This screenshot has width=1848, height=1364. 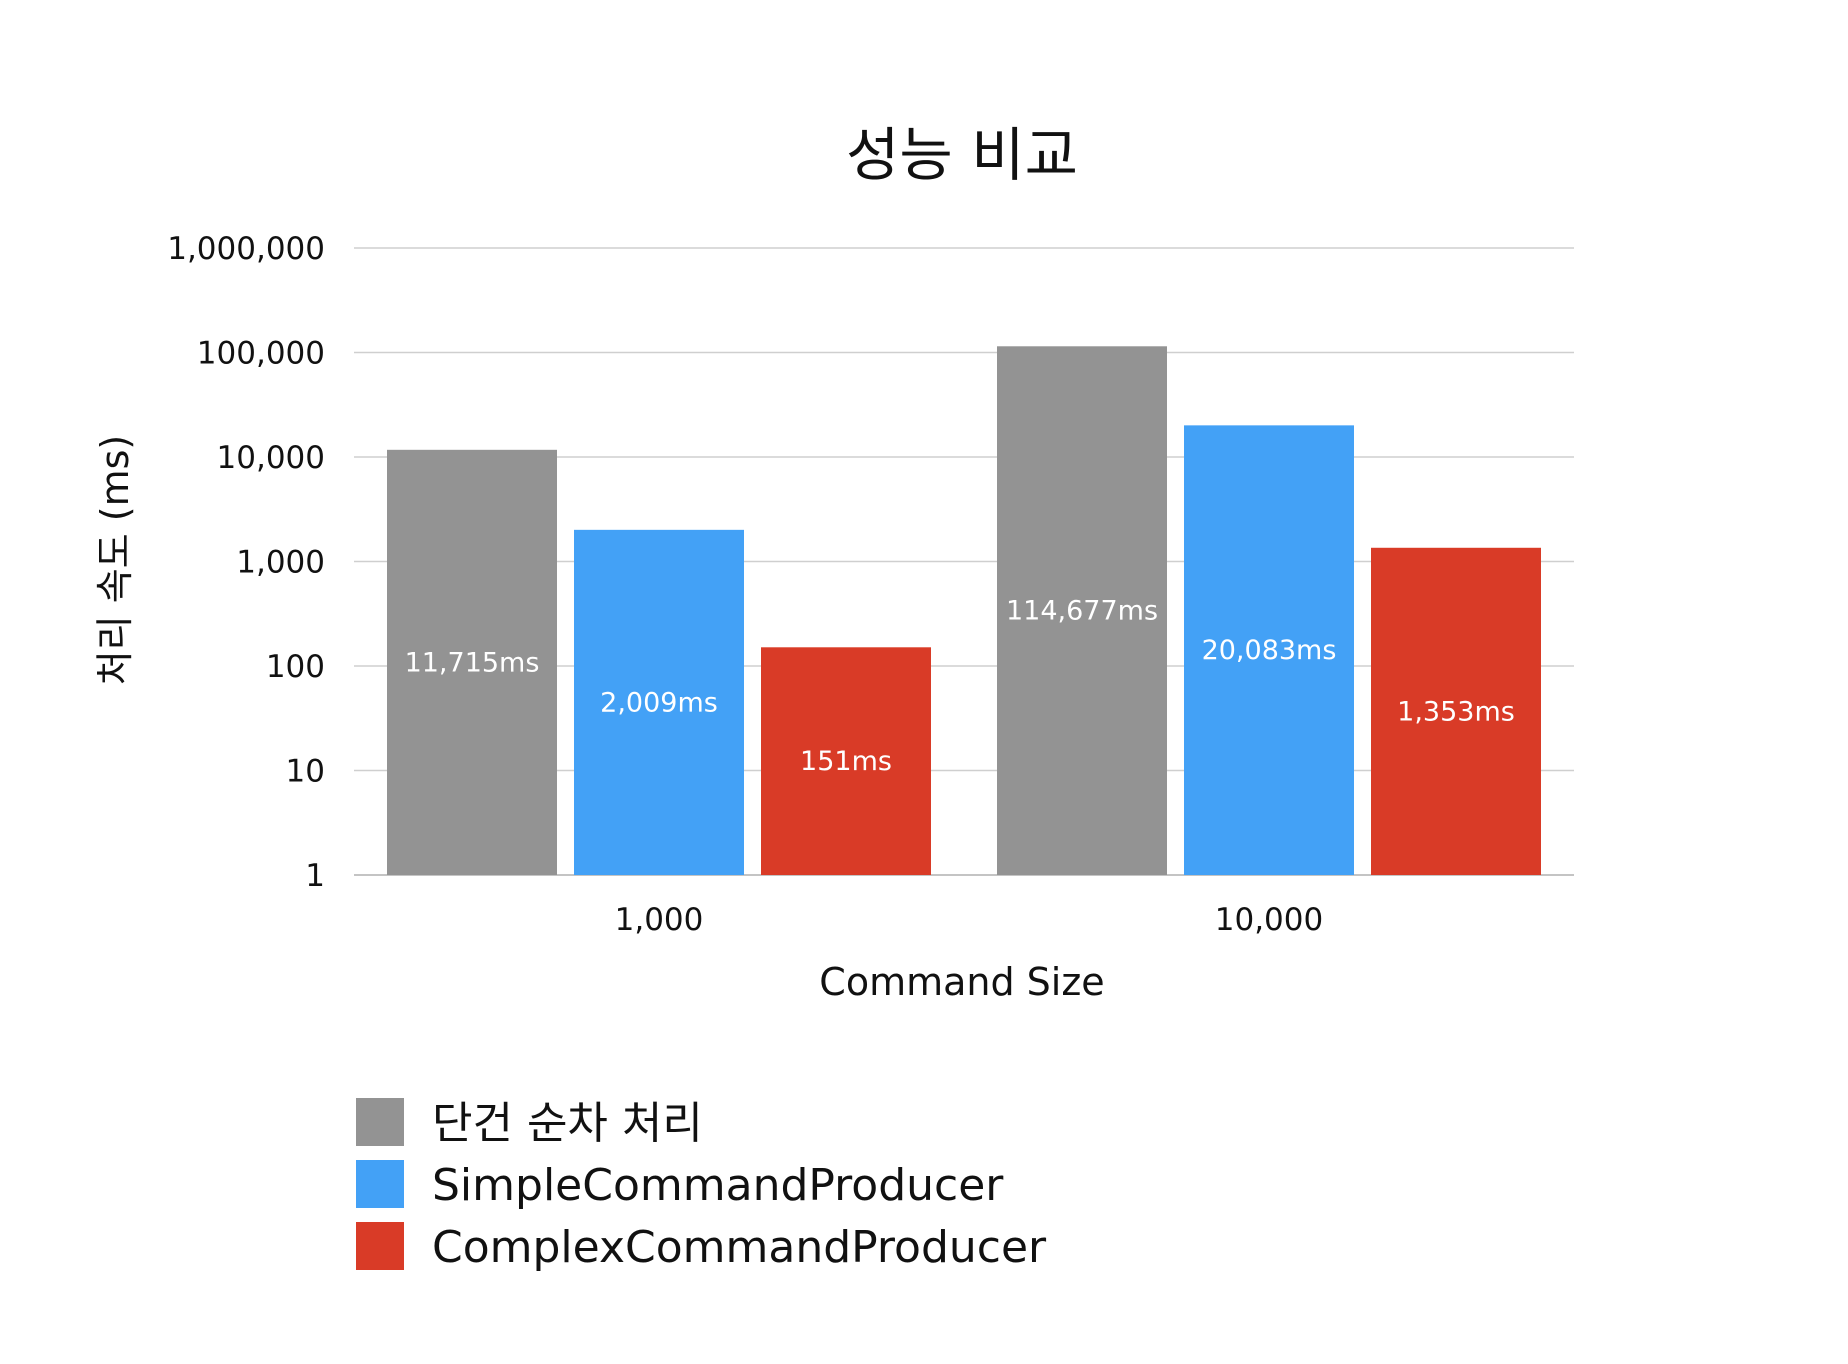 I want to click on legend-label: SimpleCommandProducer, so click(x=718, y=1185).